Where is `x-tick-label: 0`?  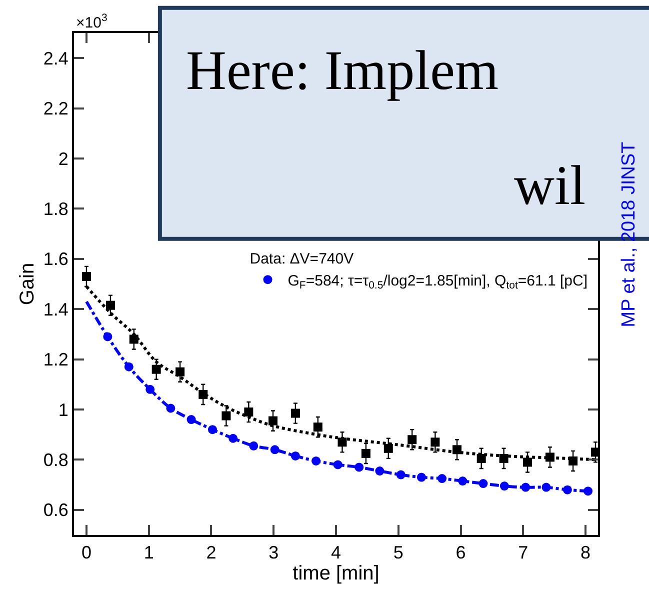 x-tick-label: 0 is located at coordinates (86, 552).